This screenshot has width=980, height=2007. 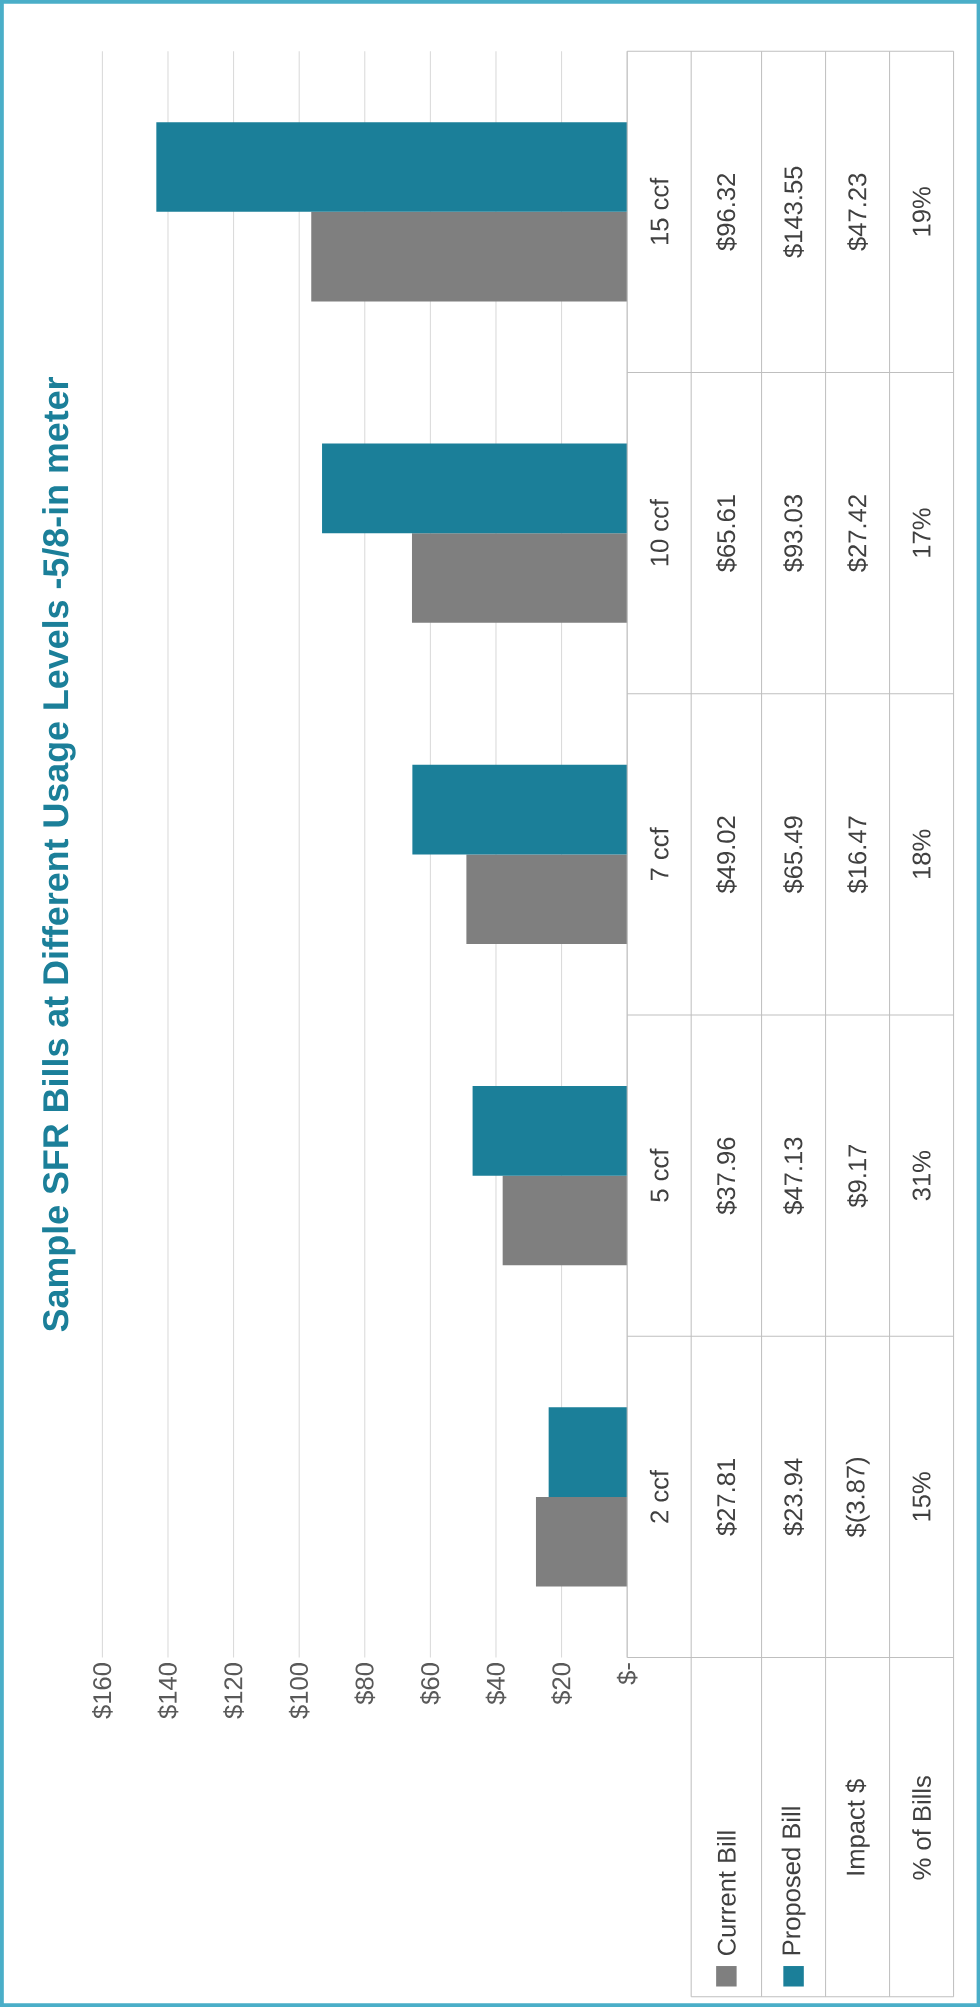 I want to click on data-label: $143.55, so click(x=793, y=212).